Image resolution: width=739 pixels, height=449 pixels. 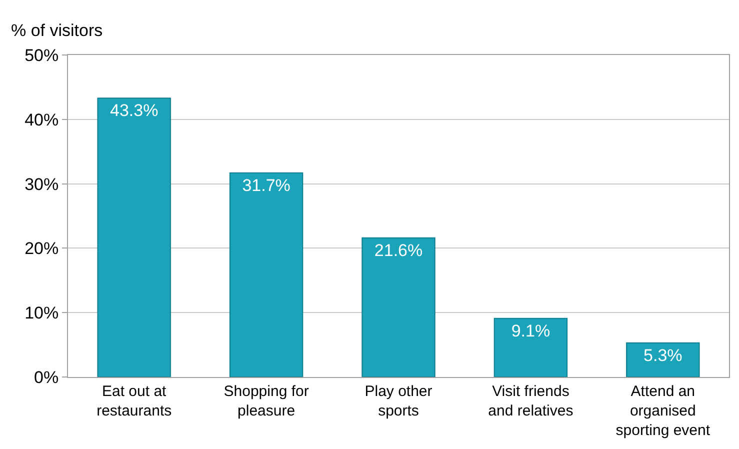 I want to click on data-label: 9.1%, so click(x=530, y=330).